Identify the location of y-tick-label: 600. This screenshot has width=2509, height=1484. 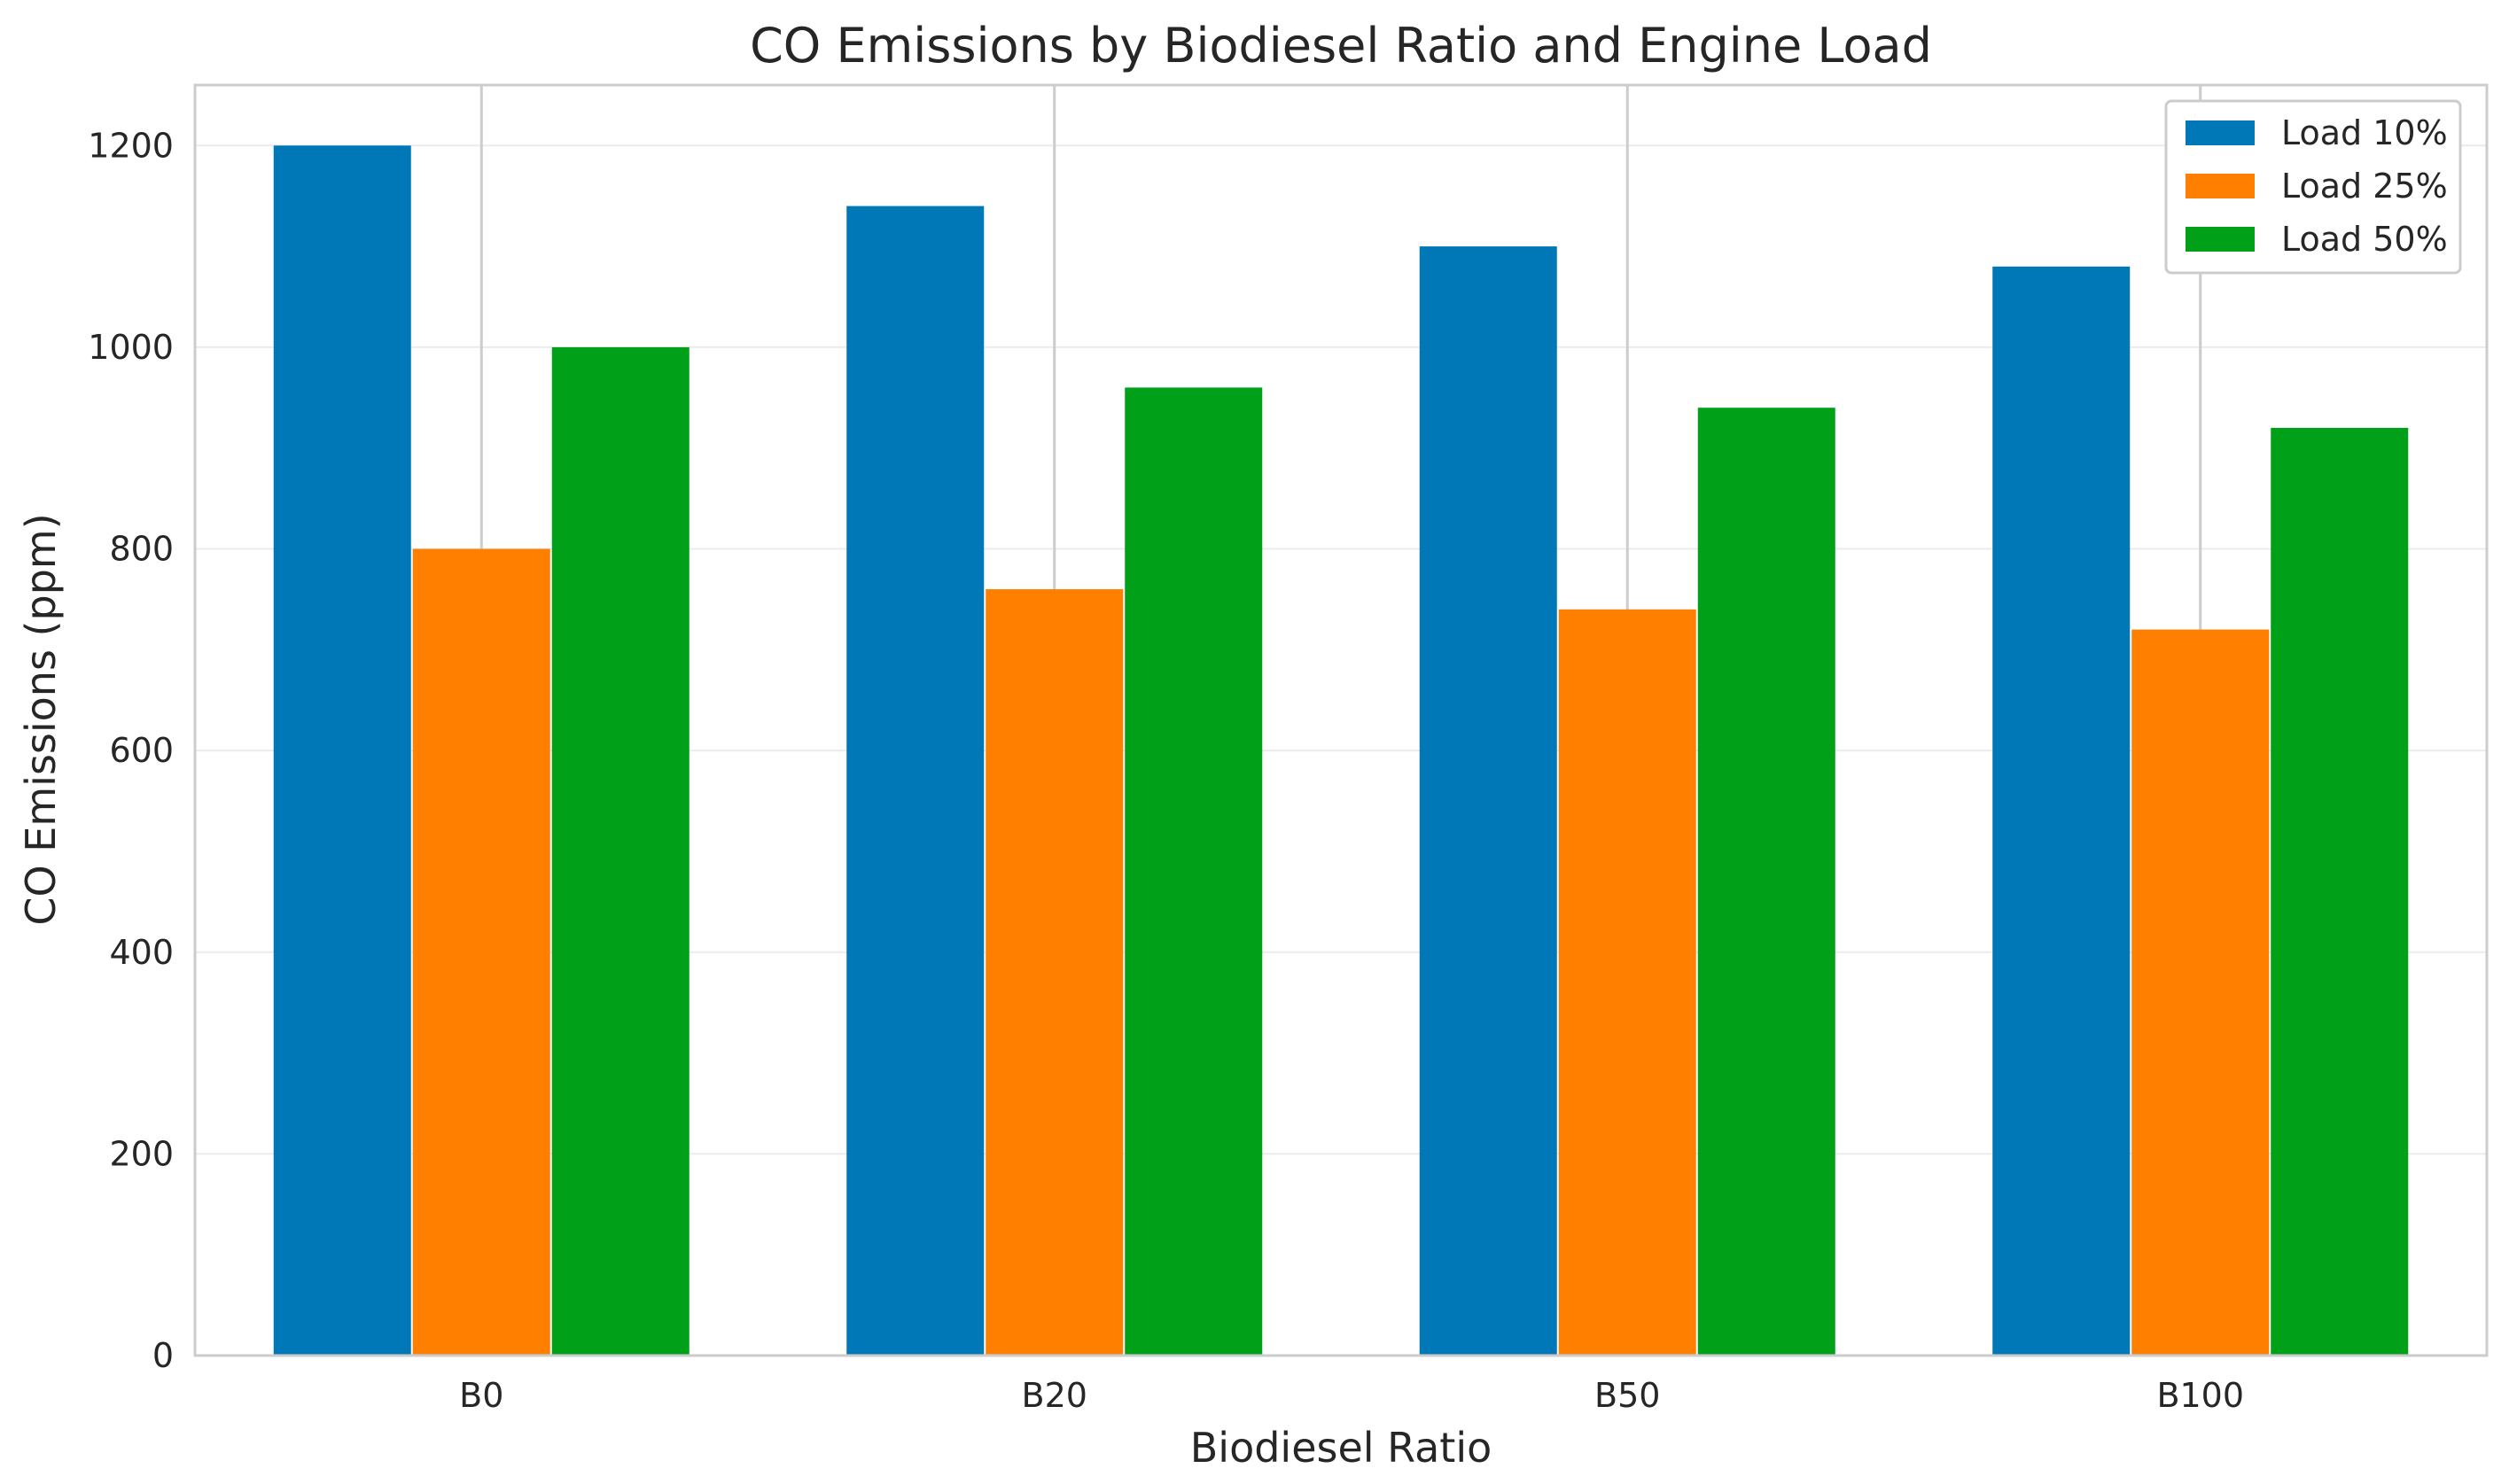
(142, 750).